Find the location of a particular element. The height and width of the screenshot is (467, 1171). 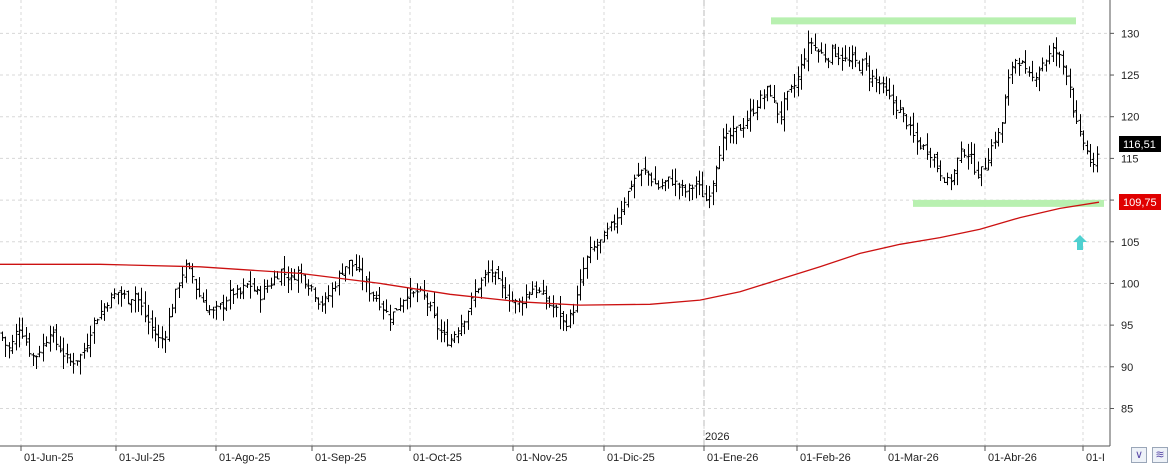

moving-average-value: 109,75 is located at coordinates (1140, 203).